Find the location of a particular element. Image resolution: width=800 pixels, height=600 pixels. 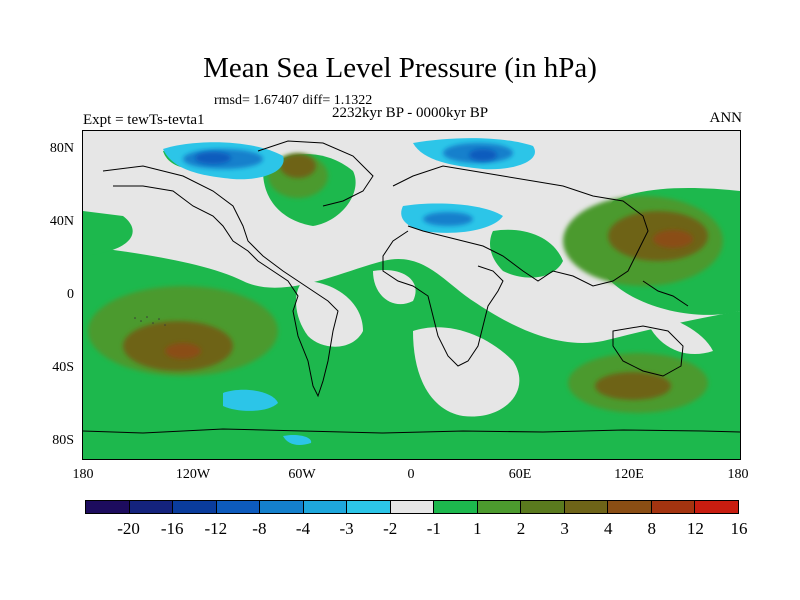

anomaly-8-12-regions is located at coordinates (429, 294).